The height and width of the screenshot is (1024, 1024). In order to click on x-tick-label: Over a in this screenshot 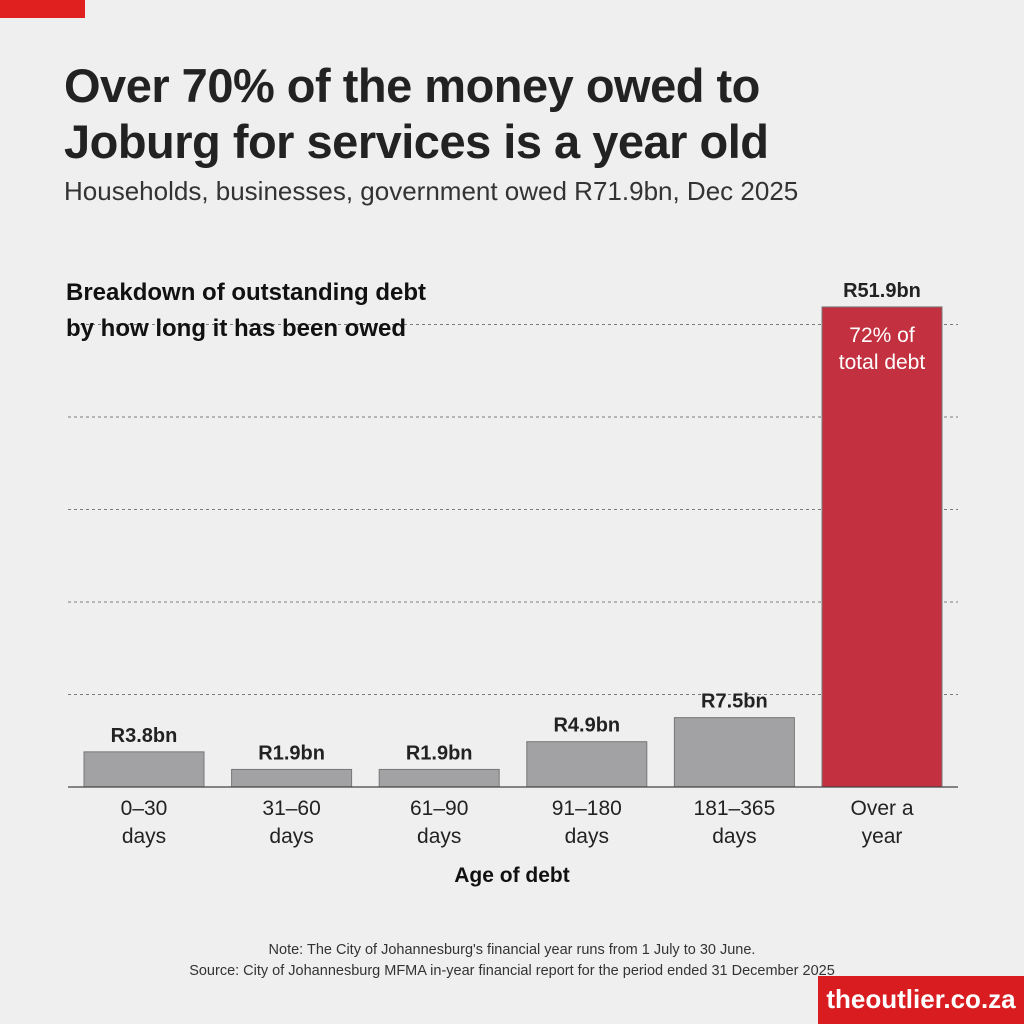, I will do `click(881, 808)`.